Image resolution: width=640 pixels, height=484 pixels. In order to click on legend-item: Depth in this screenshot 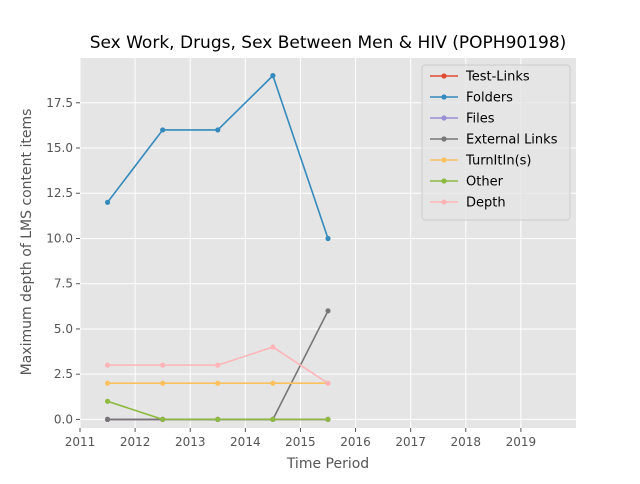, I will do `click(468, 203)`.